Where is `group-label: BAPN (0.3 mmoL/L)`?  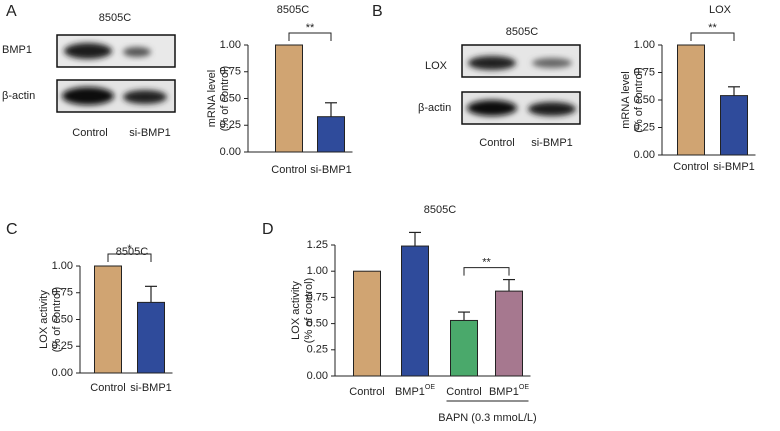 group-label: BAPN (0.3 mmoL/L) is located at coordinates (487, 418).